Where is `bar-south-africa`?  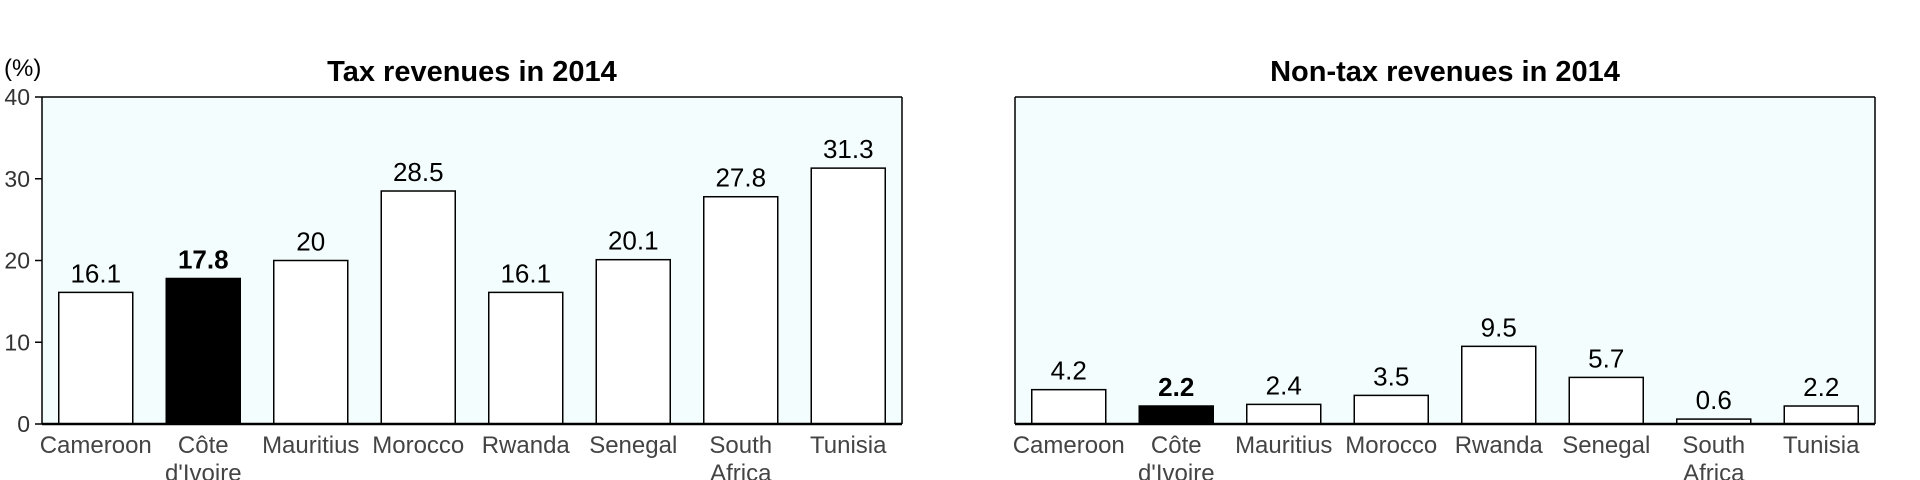
bar-south-africa is located at coordinates (741, 310).